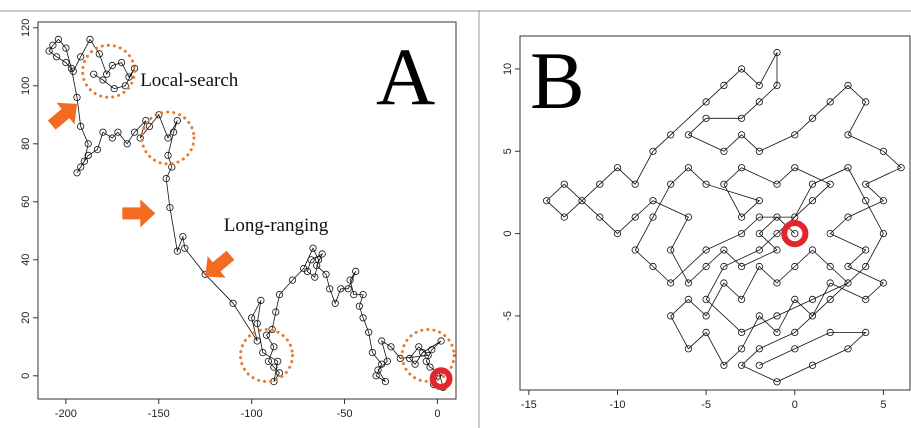 Image resolution: width=911 pixels, height=428 pixels. I want to click on long-ranging-annotation: Long-ranging, so click(276, 225).